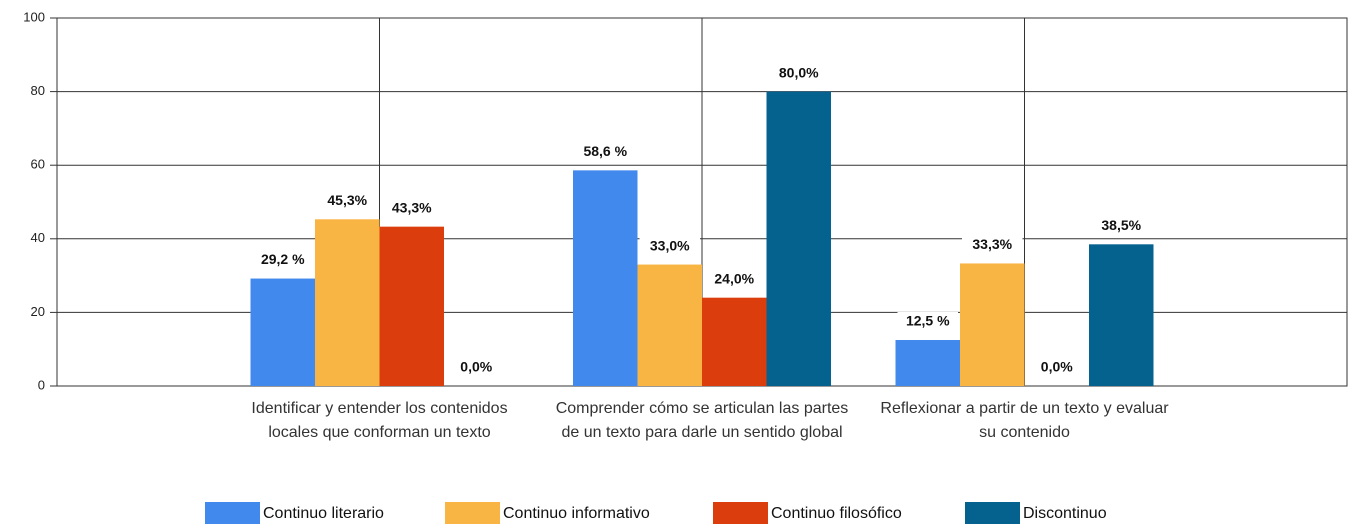 The height and width of the screenshot is (527, 1353). I want to click on value-label: 29,2 %, so click(283, 259).